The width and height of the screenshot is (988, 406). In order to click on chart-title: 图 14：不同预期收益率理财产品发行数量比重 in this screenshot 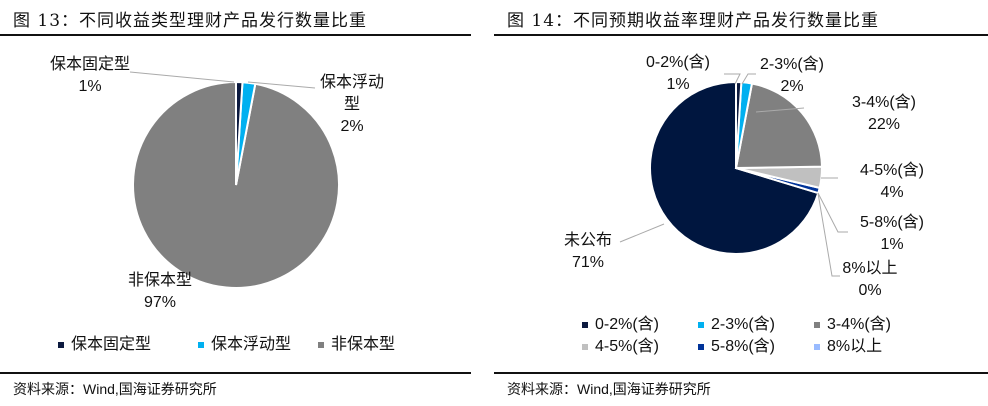, I will do `click(693, 21)`.